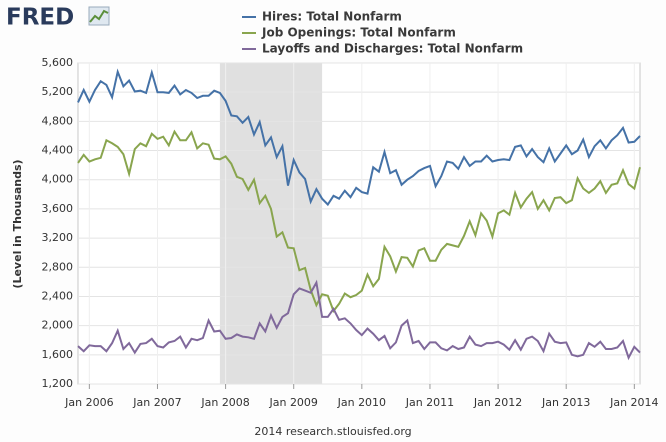  Describe the element at coordinates (332, 431) in the screenshot. I see `footer: 2014 research.stlouisfed.org` at that location.